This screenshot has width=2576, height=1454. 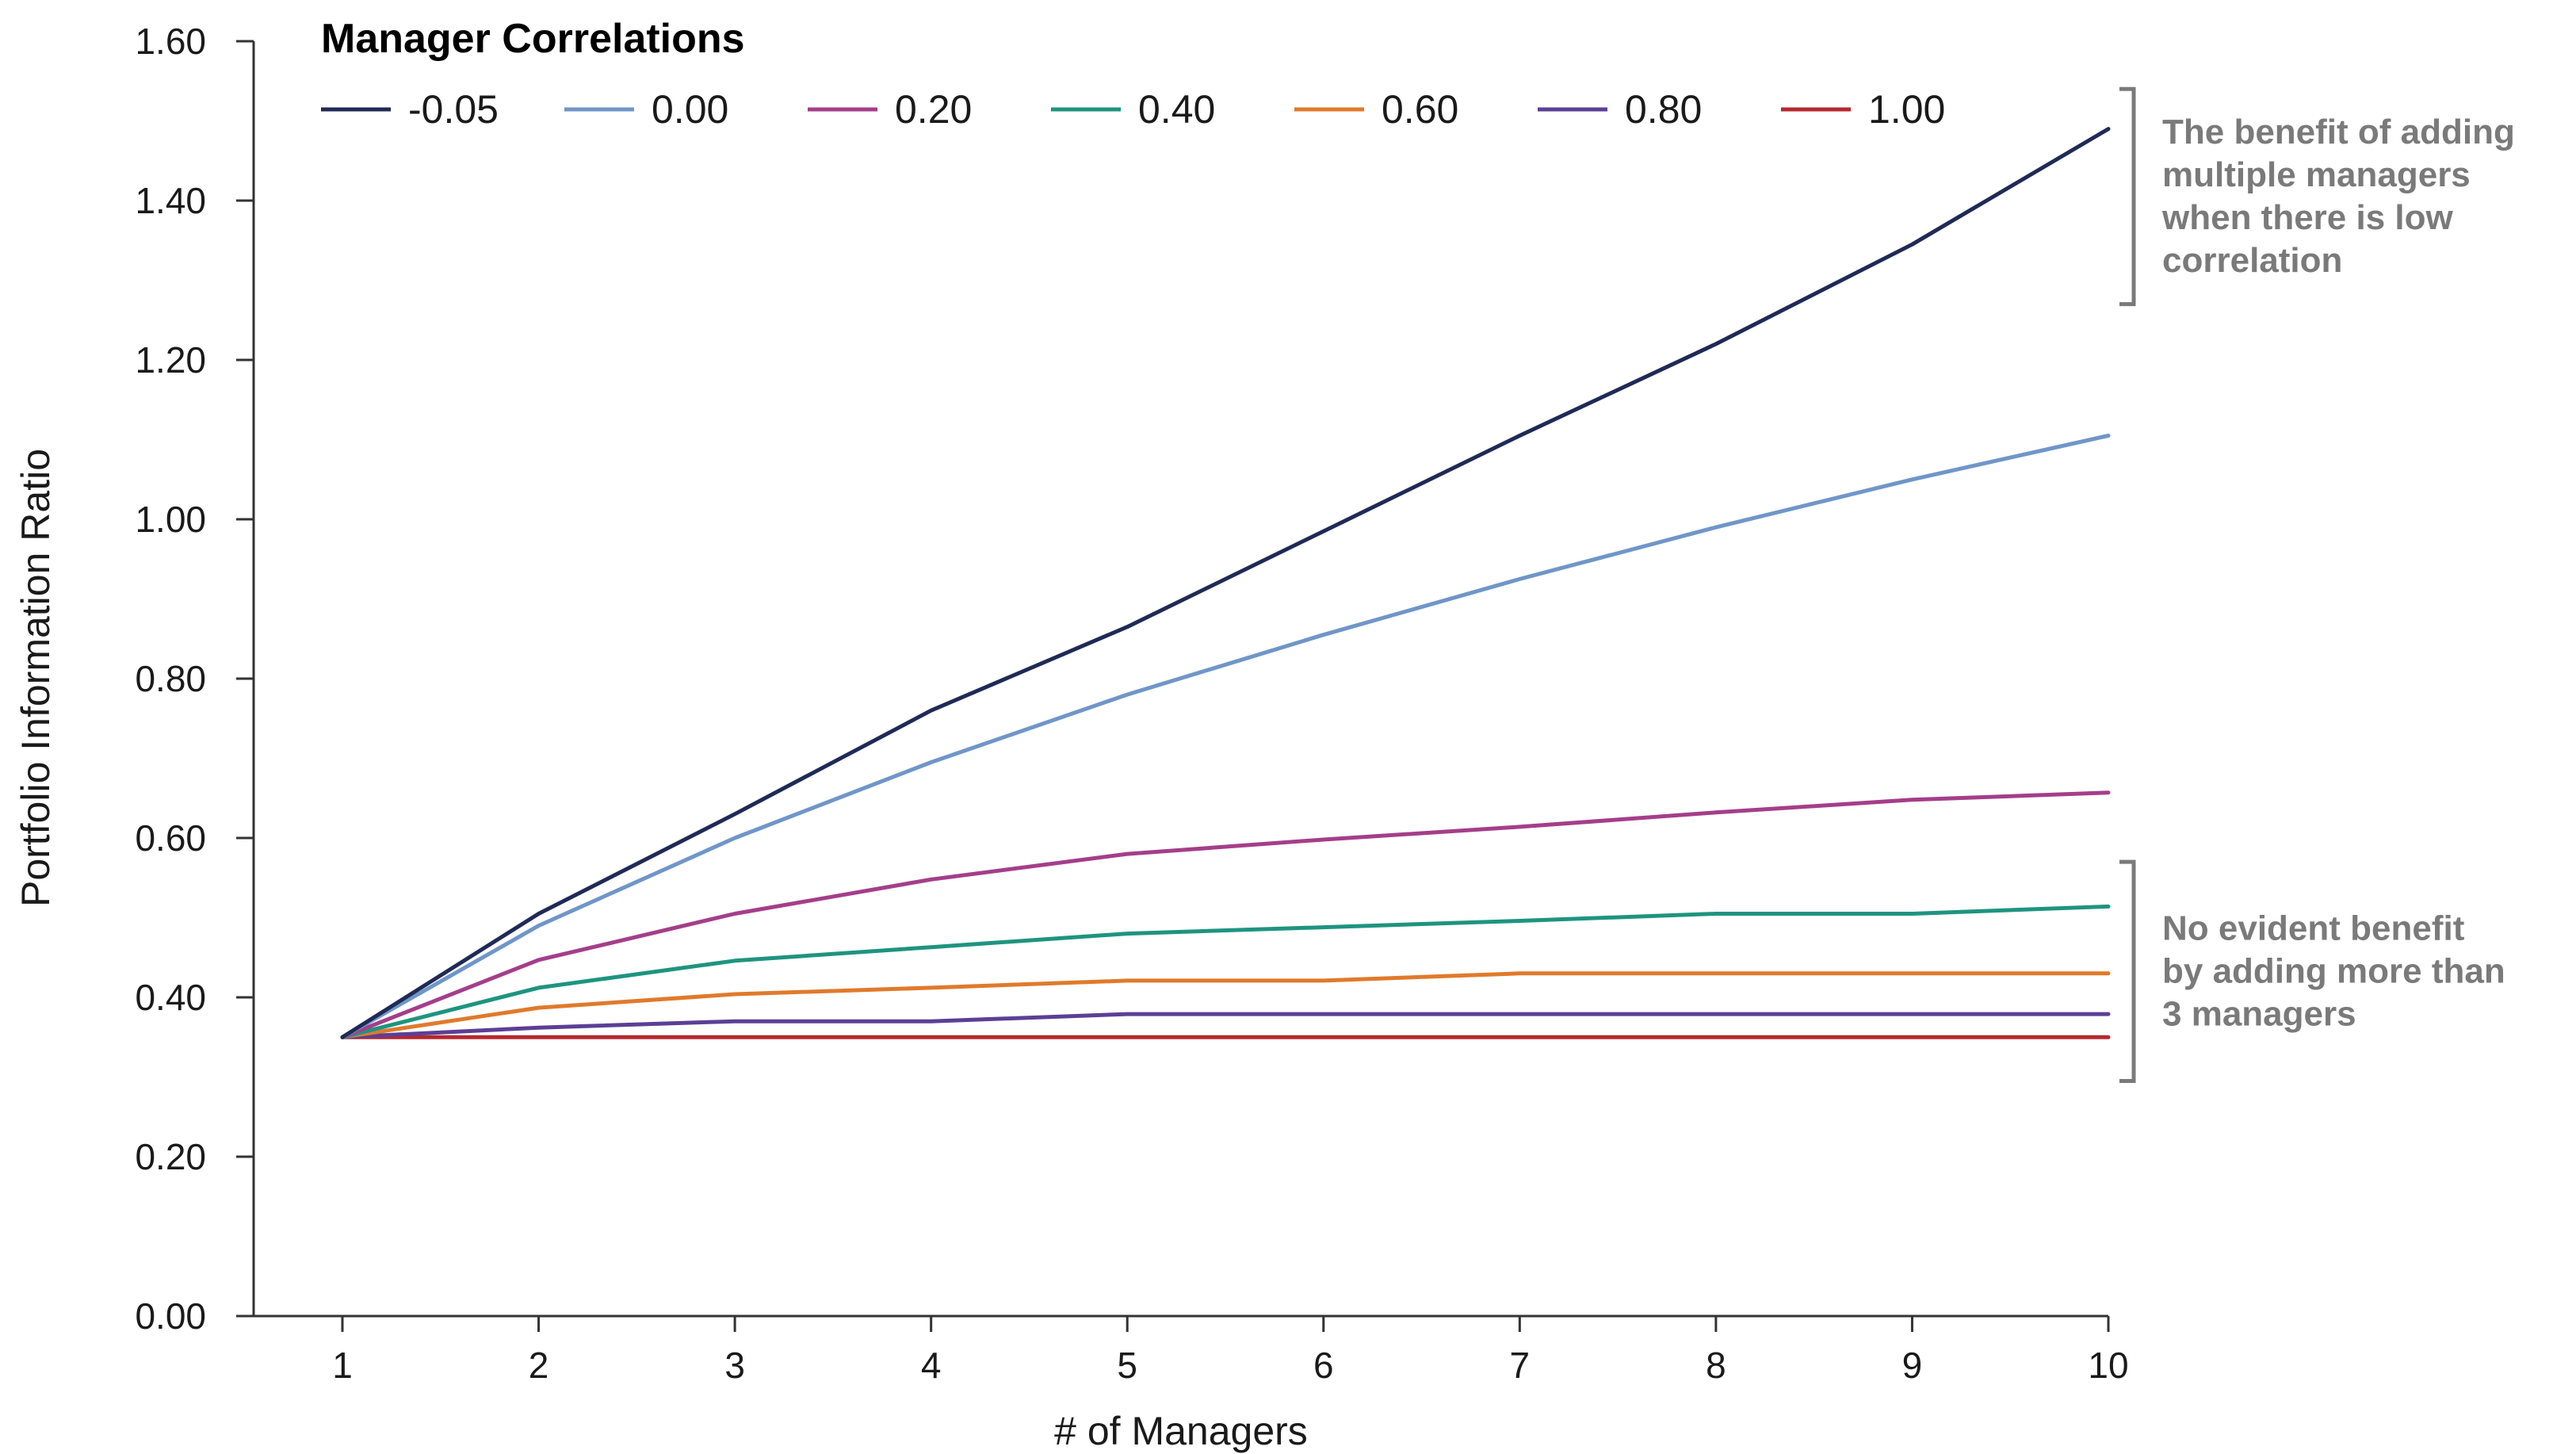 What do you see at coordinates (1520, 1365) in the screenshot?
I see `x-tick-label: 7` at bounding box center [1520, 1365].